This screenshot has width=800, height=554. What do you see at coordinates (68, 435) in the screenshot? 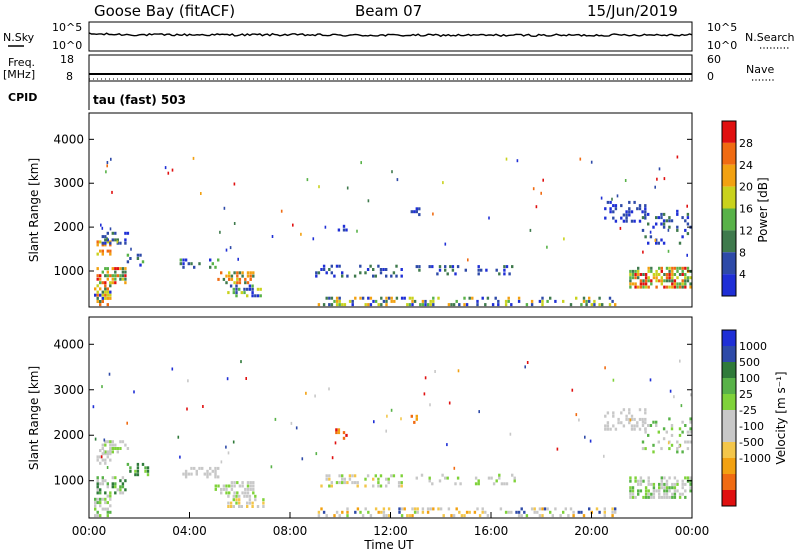
I see `y-tick-label: 2000` at bounding box center [68, 435].